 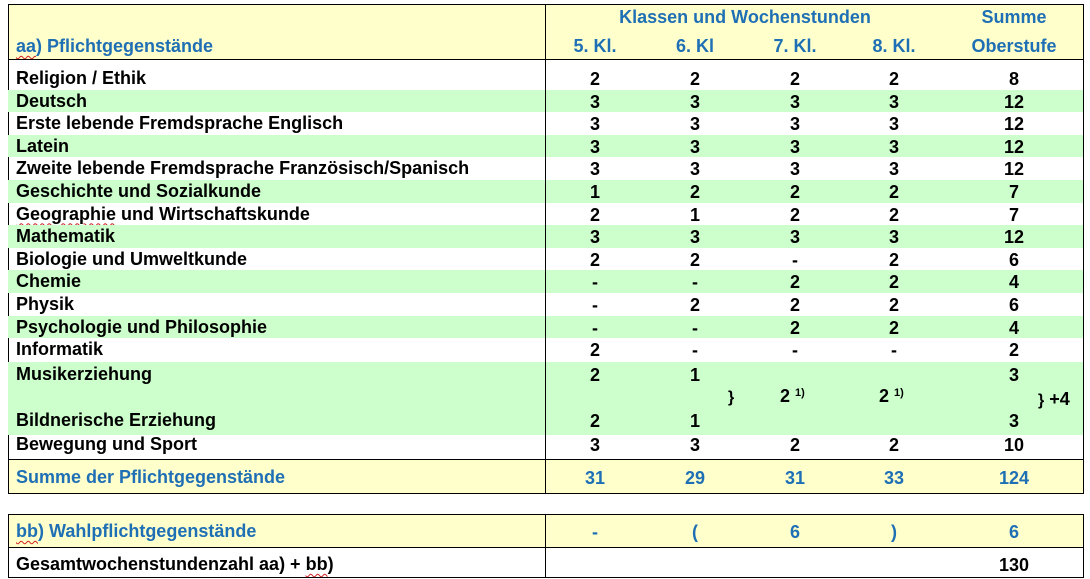 What do you see at coordinates (1013, 350) in the screenshot?
I see `cell-sum: 2` at bounding box center [1013, 350].